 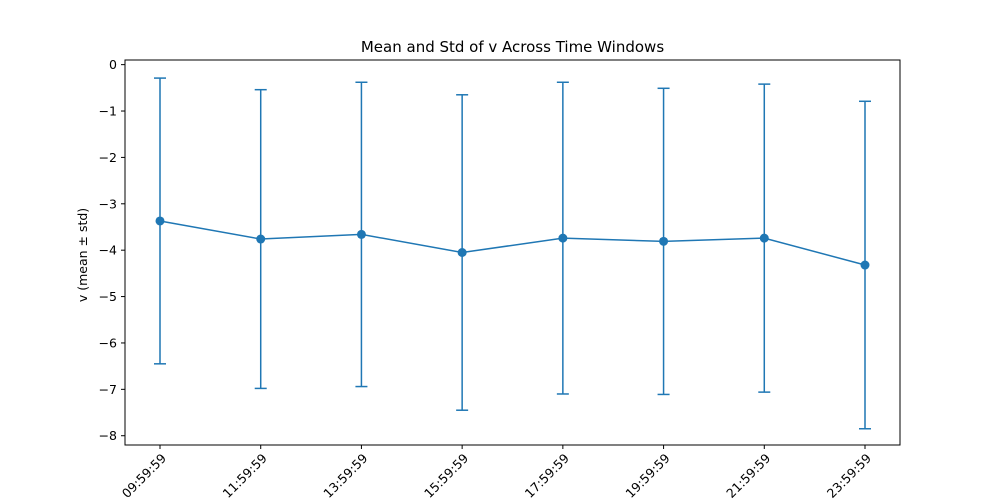 What do you see at coordinates (108, 203) in the screenshot?
I see `y-tick-label: −3` at bounding box center [108, 203].